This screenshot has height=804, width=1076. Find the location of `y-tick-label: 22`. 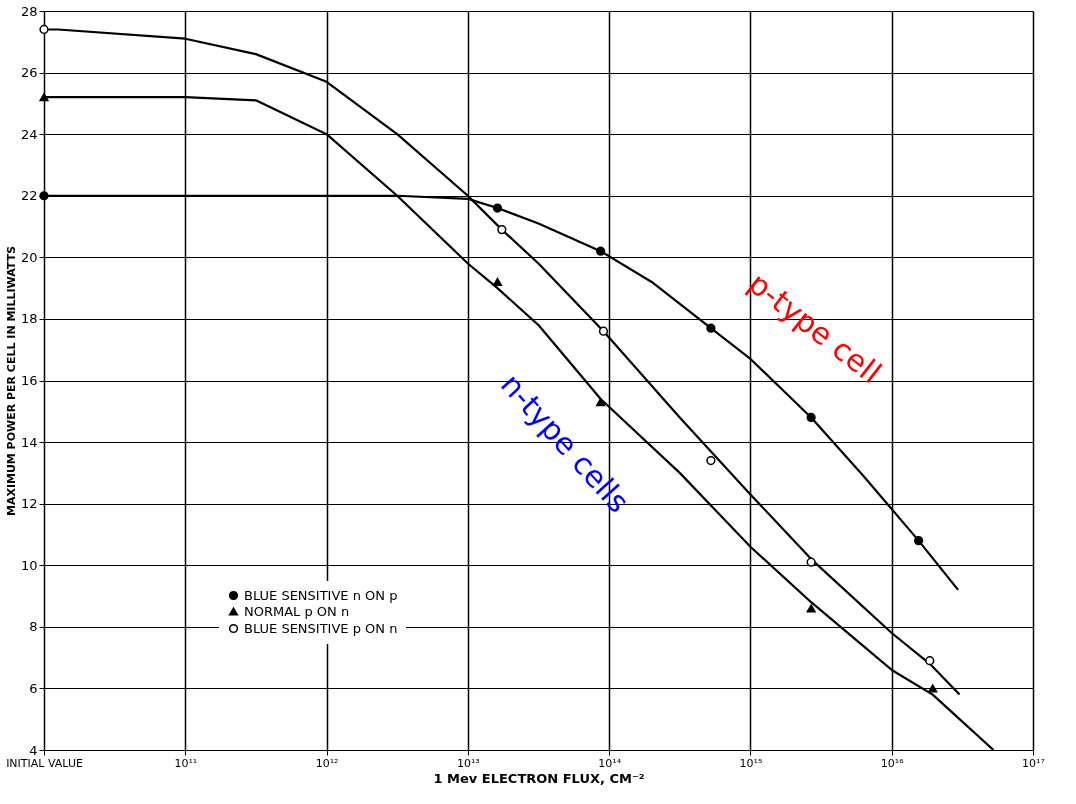

y-tick-label: 22 is located at coordinates (29, 196).